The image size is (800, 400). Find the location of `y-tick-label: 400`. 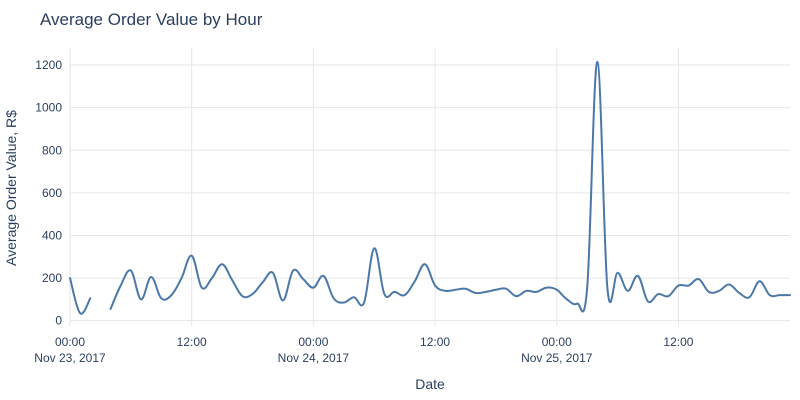

y-tick-label: 400 is located at coordinates (52, 235).